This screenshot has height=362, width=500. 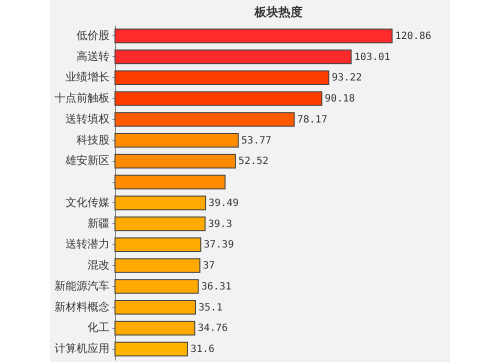 I want to click on data-label: 39.49, so click(x=223, y=203).